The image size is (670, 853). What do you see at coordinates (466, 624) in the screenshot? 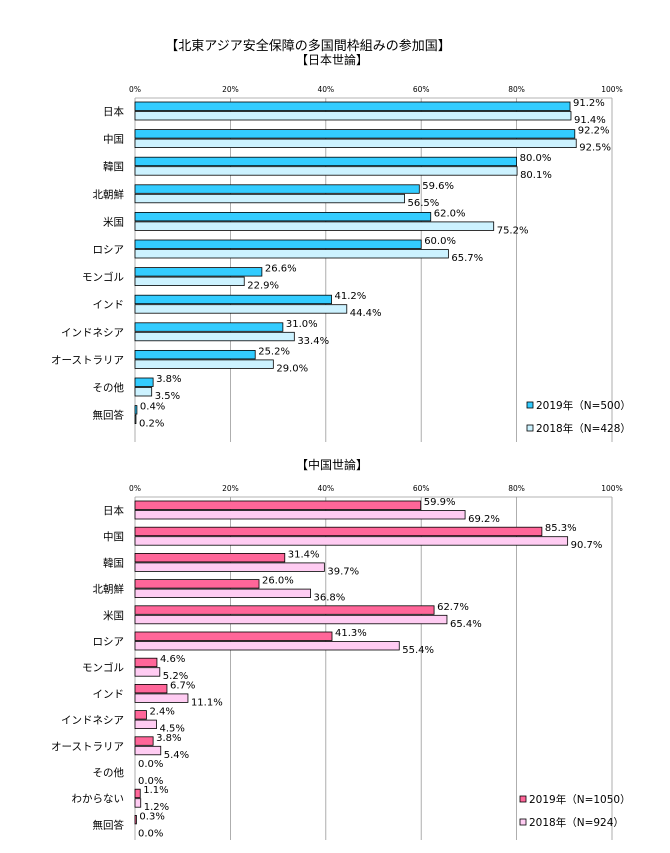
I see `data-label: 65.4%` at bounding box center [466, 624].